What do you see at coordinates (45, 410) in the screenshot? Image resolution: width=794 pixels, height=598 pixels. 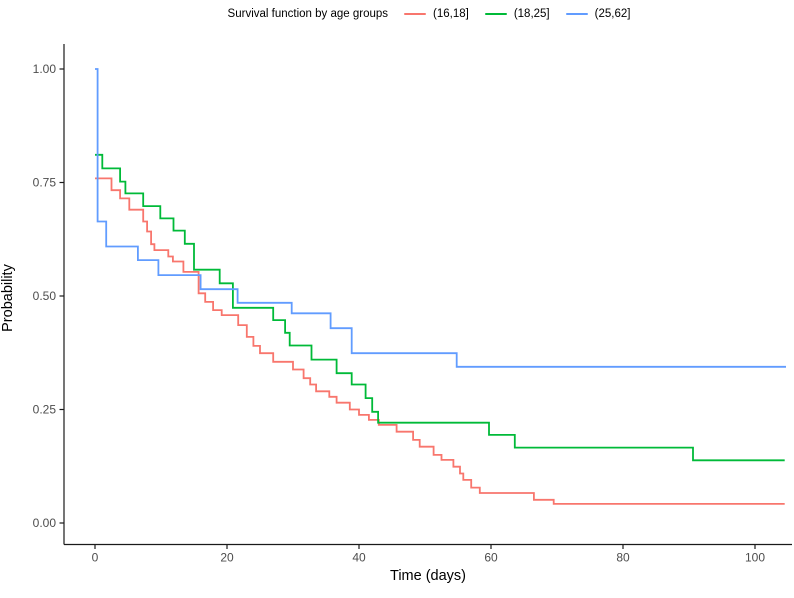 I see `y-tick-label: 0.25` at bounding box center [45, 410].